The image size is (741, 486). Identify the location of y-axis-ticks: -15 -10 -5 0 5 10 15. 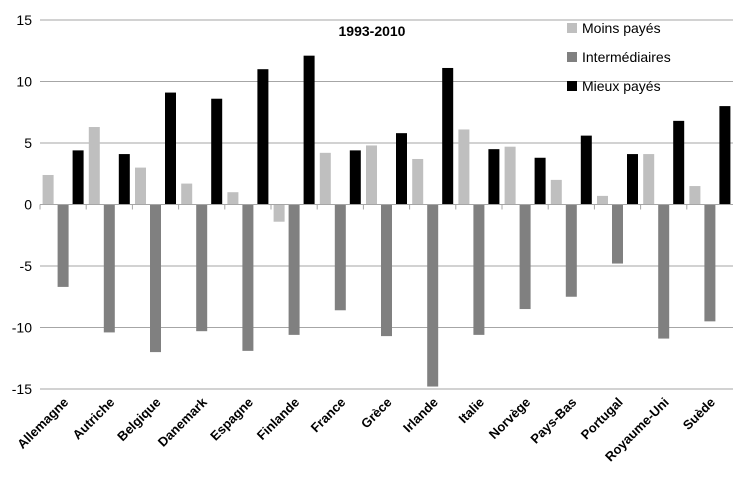
(22, 204).